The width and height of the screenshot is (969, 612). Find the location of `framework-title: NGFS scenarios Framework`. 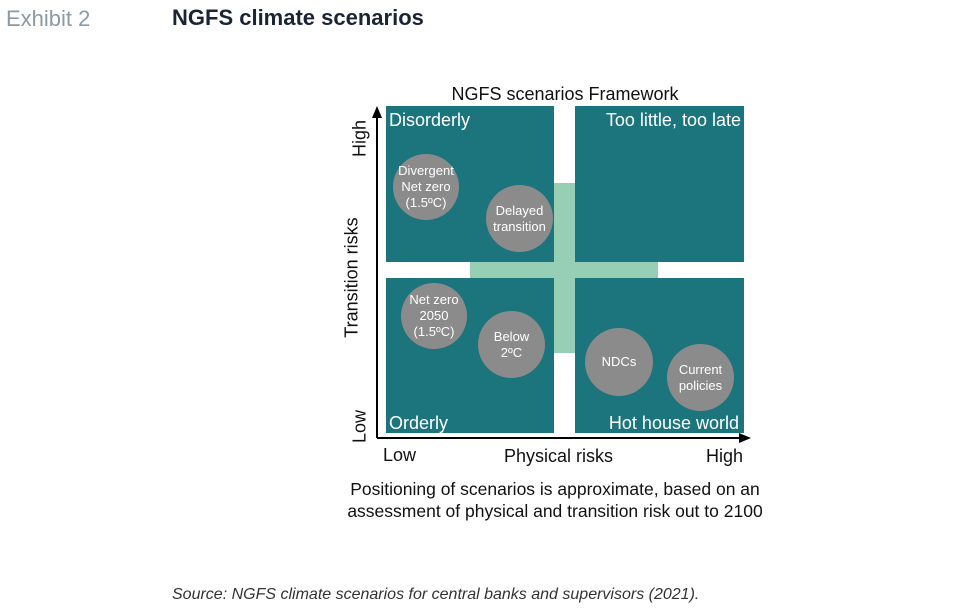

framework-title: NGFS scenarios Framework is located at coordinates (565, 94).